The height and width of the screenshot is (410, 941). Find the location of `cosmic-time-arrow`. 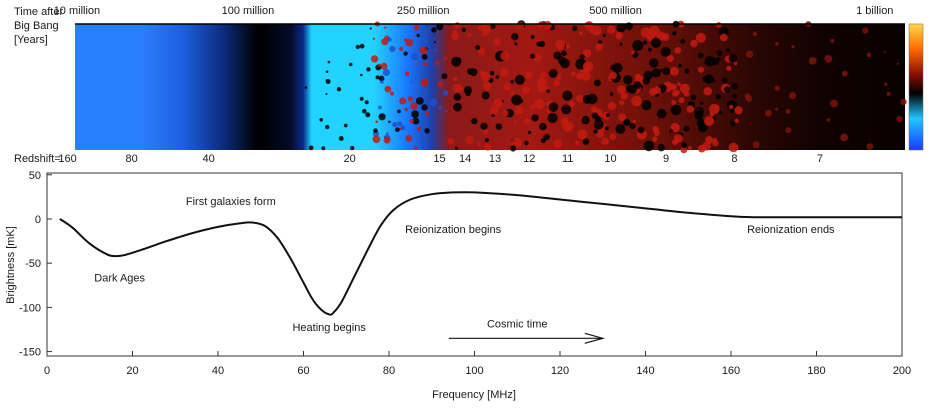

cosmic-time-arrow is located at coordinates (526, 338).